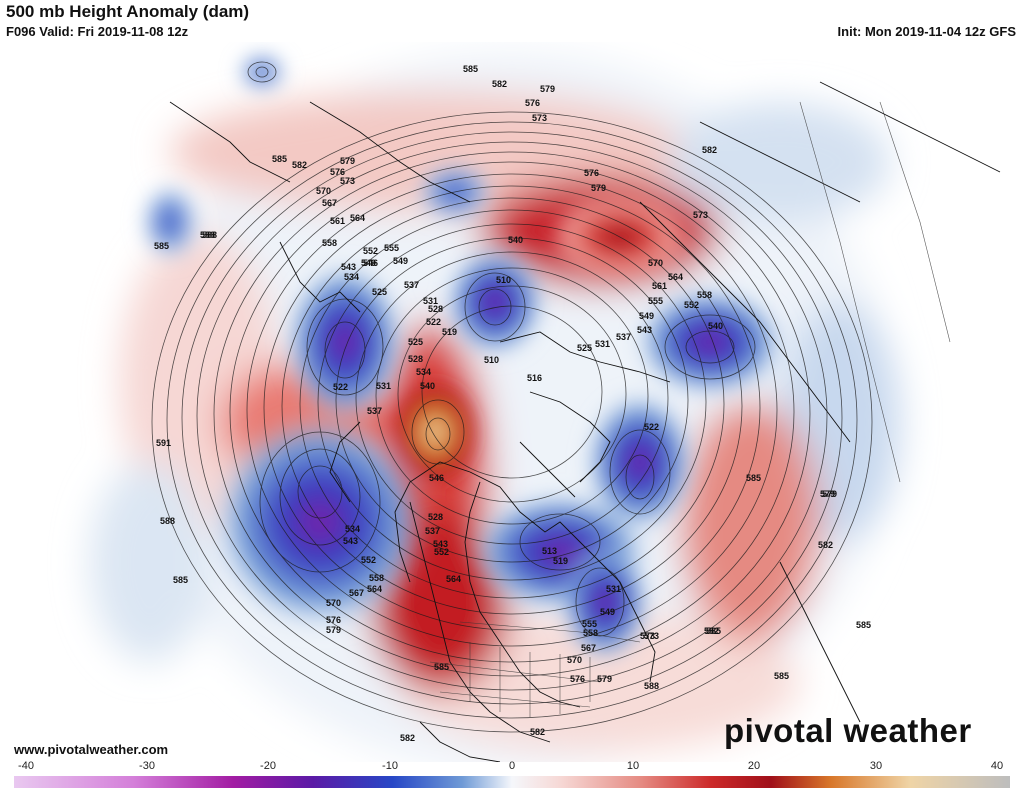 The image size is (1024, 791). What do you see at coordinates (147, 766) in the screenshot?
I see `colorbar-tick: -30` at bounding box center [147, 766].